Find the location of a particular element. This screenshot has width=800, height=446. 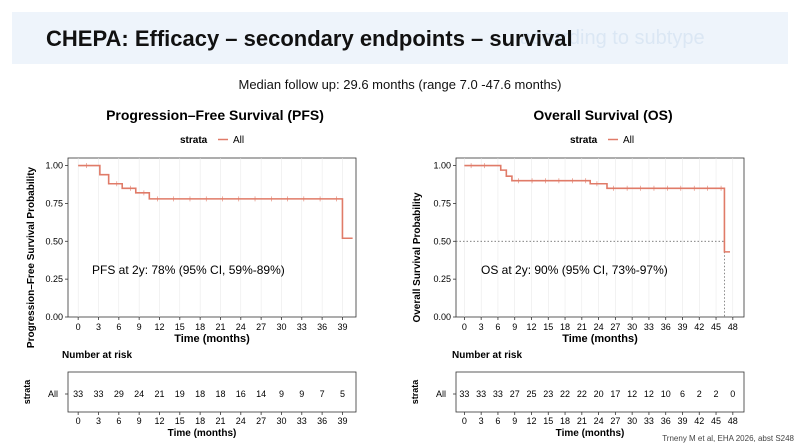

risk-value: 17 is located at coordinates (615, 394).